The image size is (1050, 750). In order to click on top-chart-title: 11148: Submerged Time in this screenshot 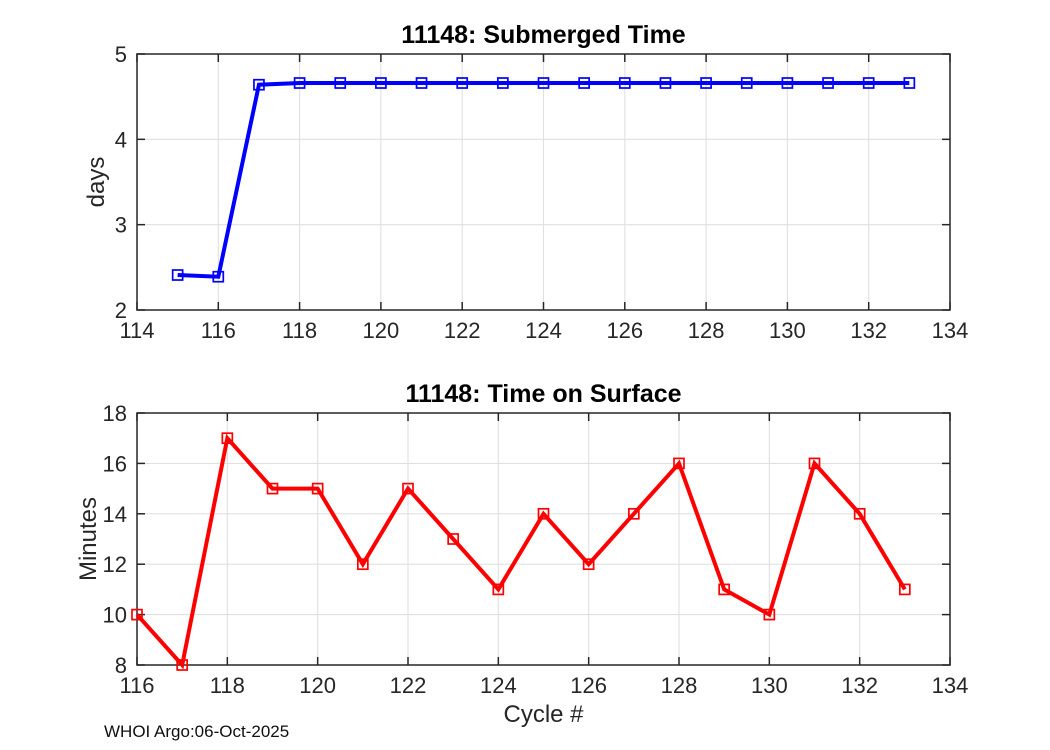, I will do `click(543, 35)`.